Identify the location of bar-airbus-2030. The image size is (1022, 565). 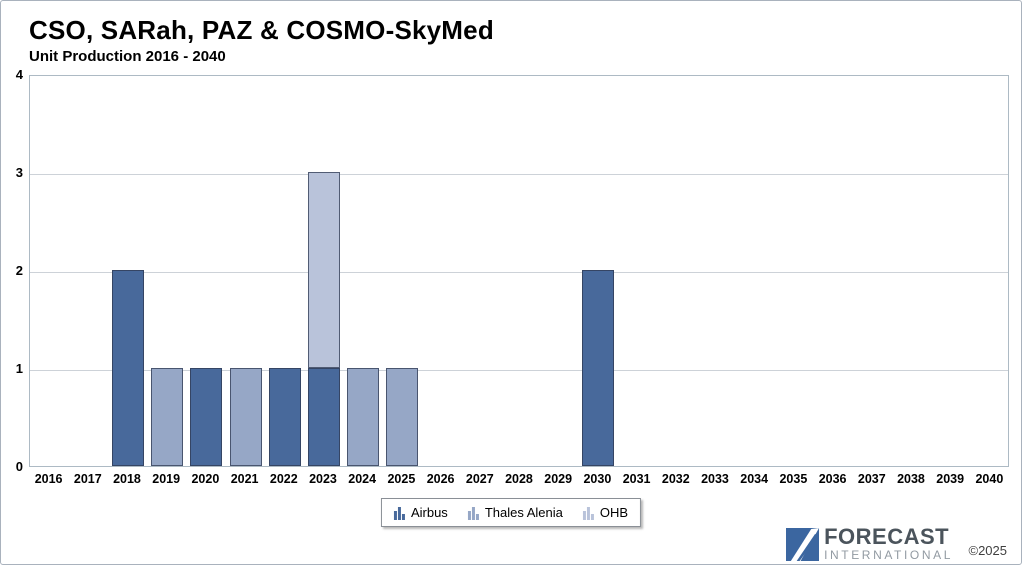
(598, 368).